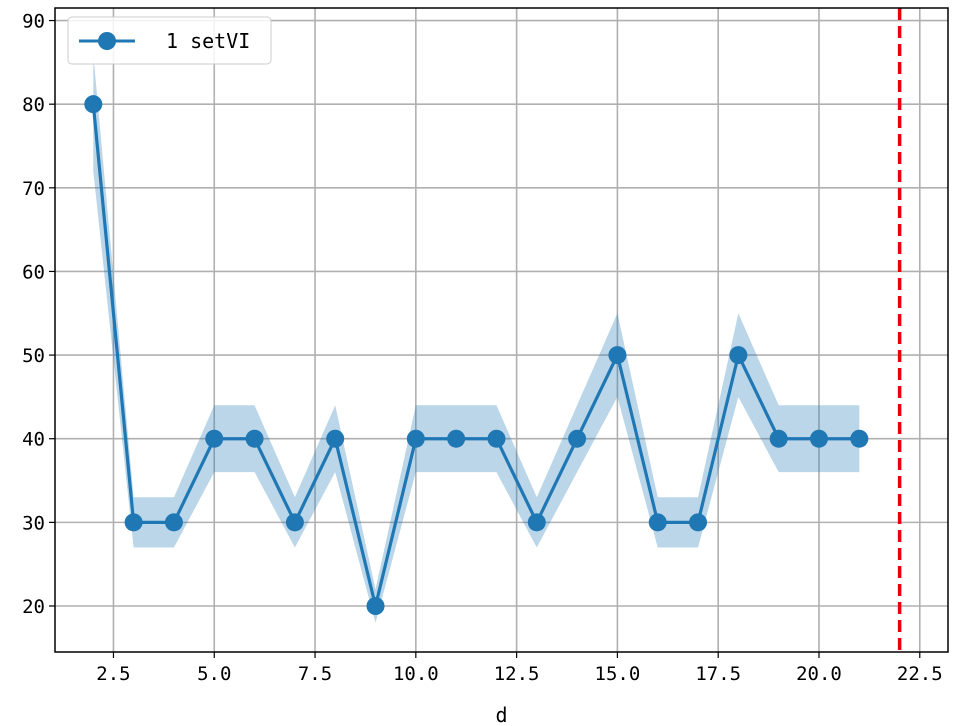  What do you see at coordinates (33, 356) in the screenshot?
I see `y-tick-label: 50` at bounding box center [33, 356].